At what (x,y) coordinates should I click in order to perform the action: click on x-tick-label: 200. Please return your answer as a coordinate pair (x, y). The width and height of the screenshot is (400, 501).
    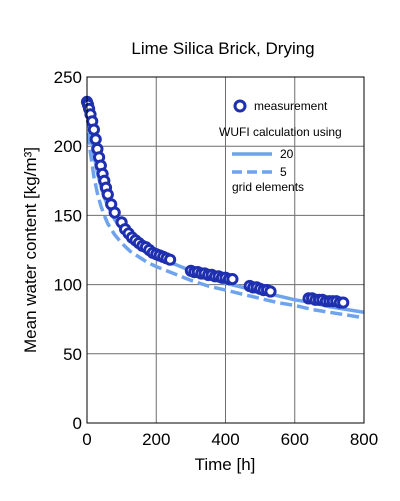
    Looking at the image, I should click on (156, 439).